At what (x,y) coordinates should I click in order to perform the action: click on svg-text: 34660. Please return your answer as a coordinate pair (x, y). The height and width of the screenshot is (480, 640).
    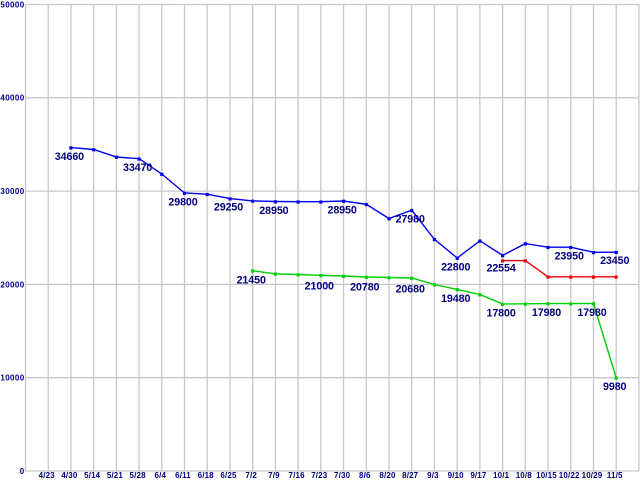
    Looking at the image, I should click on (69, 157).